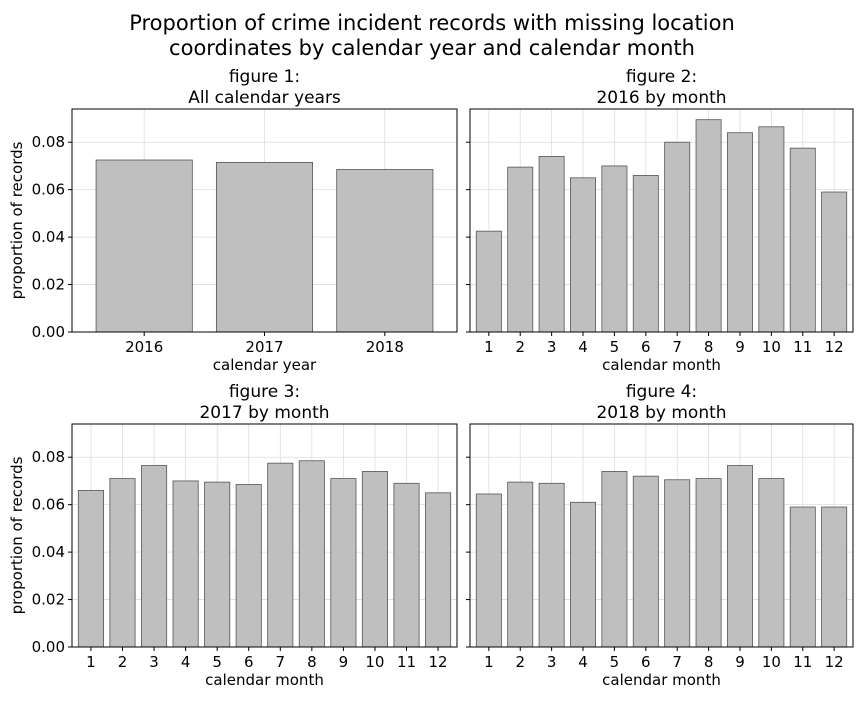 This screenshot has height=720, width=864. Describe the element at coordinates (661, 77) in the screenshot. I see `subplot-title-line-1: figure 2:` at that location.